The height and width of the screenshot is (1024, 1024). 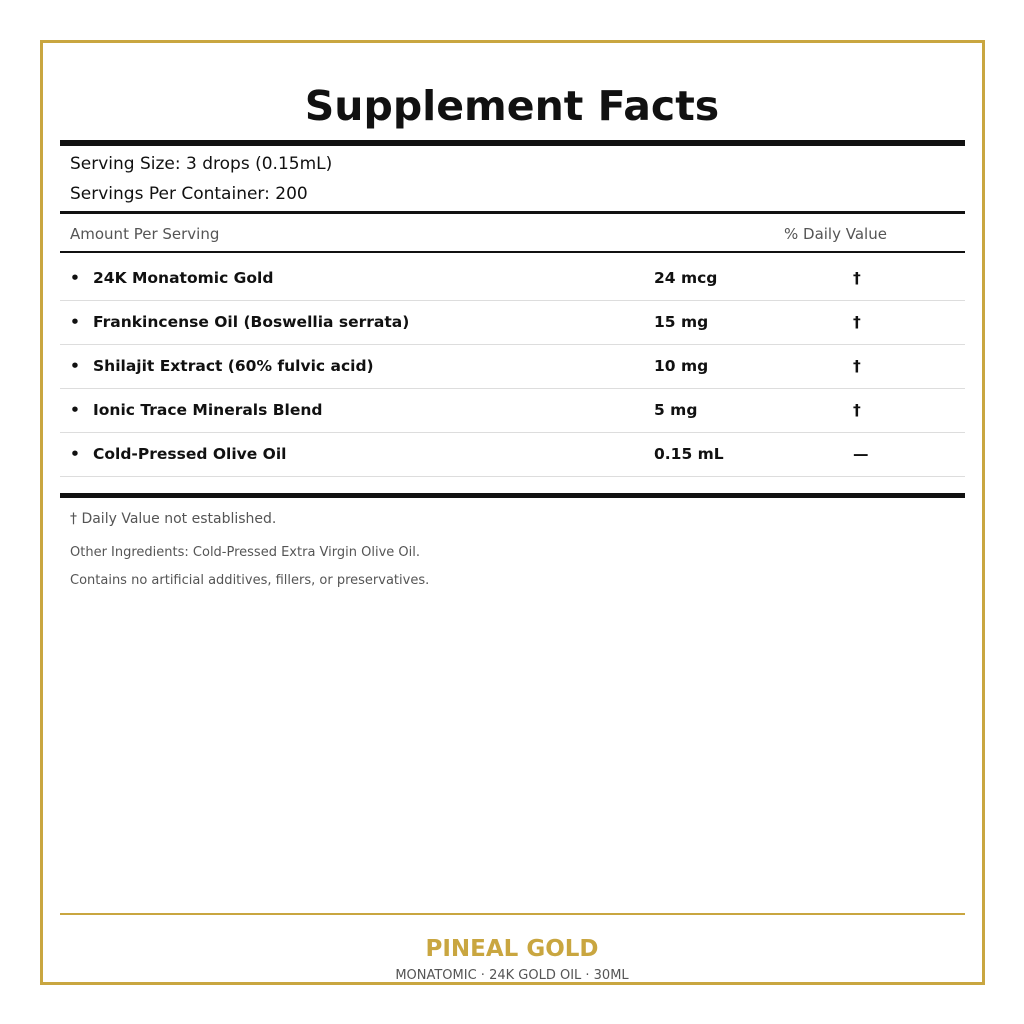 I want to click on ingredient-row: • Ionic Trace Minerals Blend 5 mg †, so click(x=512, y=410).